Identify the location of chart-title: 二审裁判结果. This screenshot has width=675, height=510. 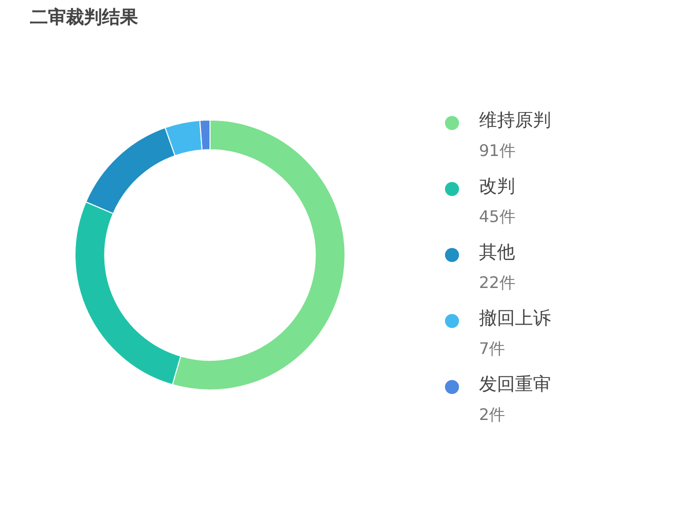
(84, 17).